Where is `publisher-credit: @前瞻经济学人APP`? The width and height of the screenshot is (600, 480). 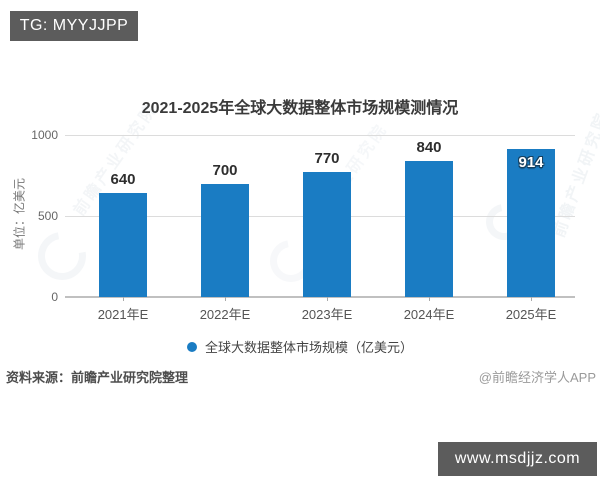
publisher-credit: @前瞻经济学人APP is located at coordinates (537, 377).